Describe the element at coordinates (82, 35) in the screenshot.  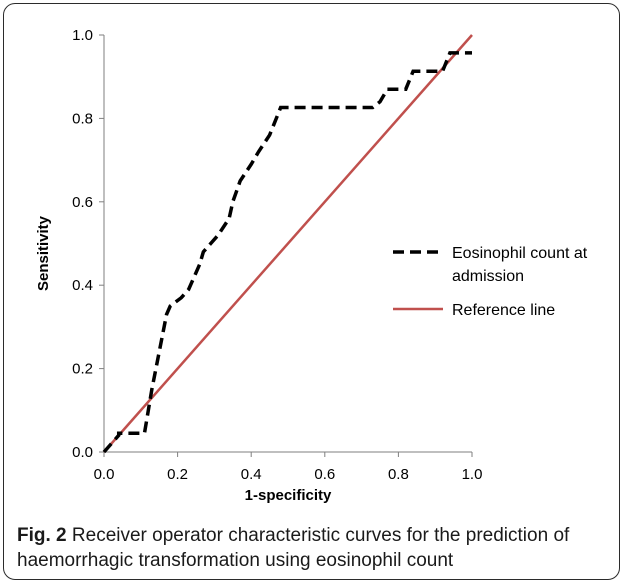
I see `y-tick-label: 1.0` at that location.